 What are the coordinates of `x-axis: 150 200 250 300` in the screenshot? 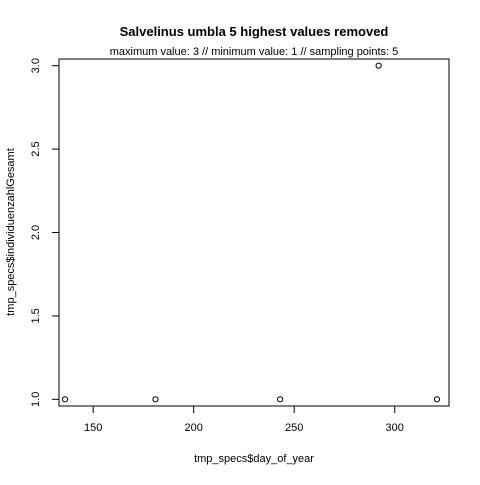 It's located at (244, 420).